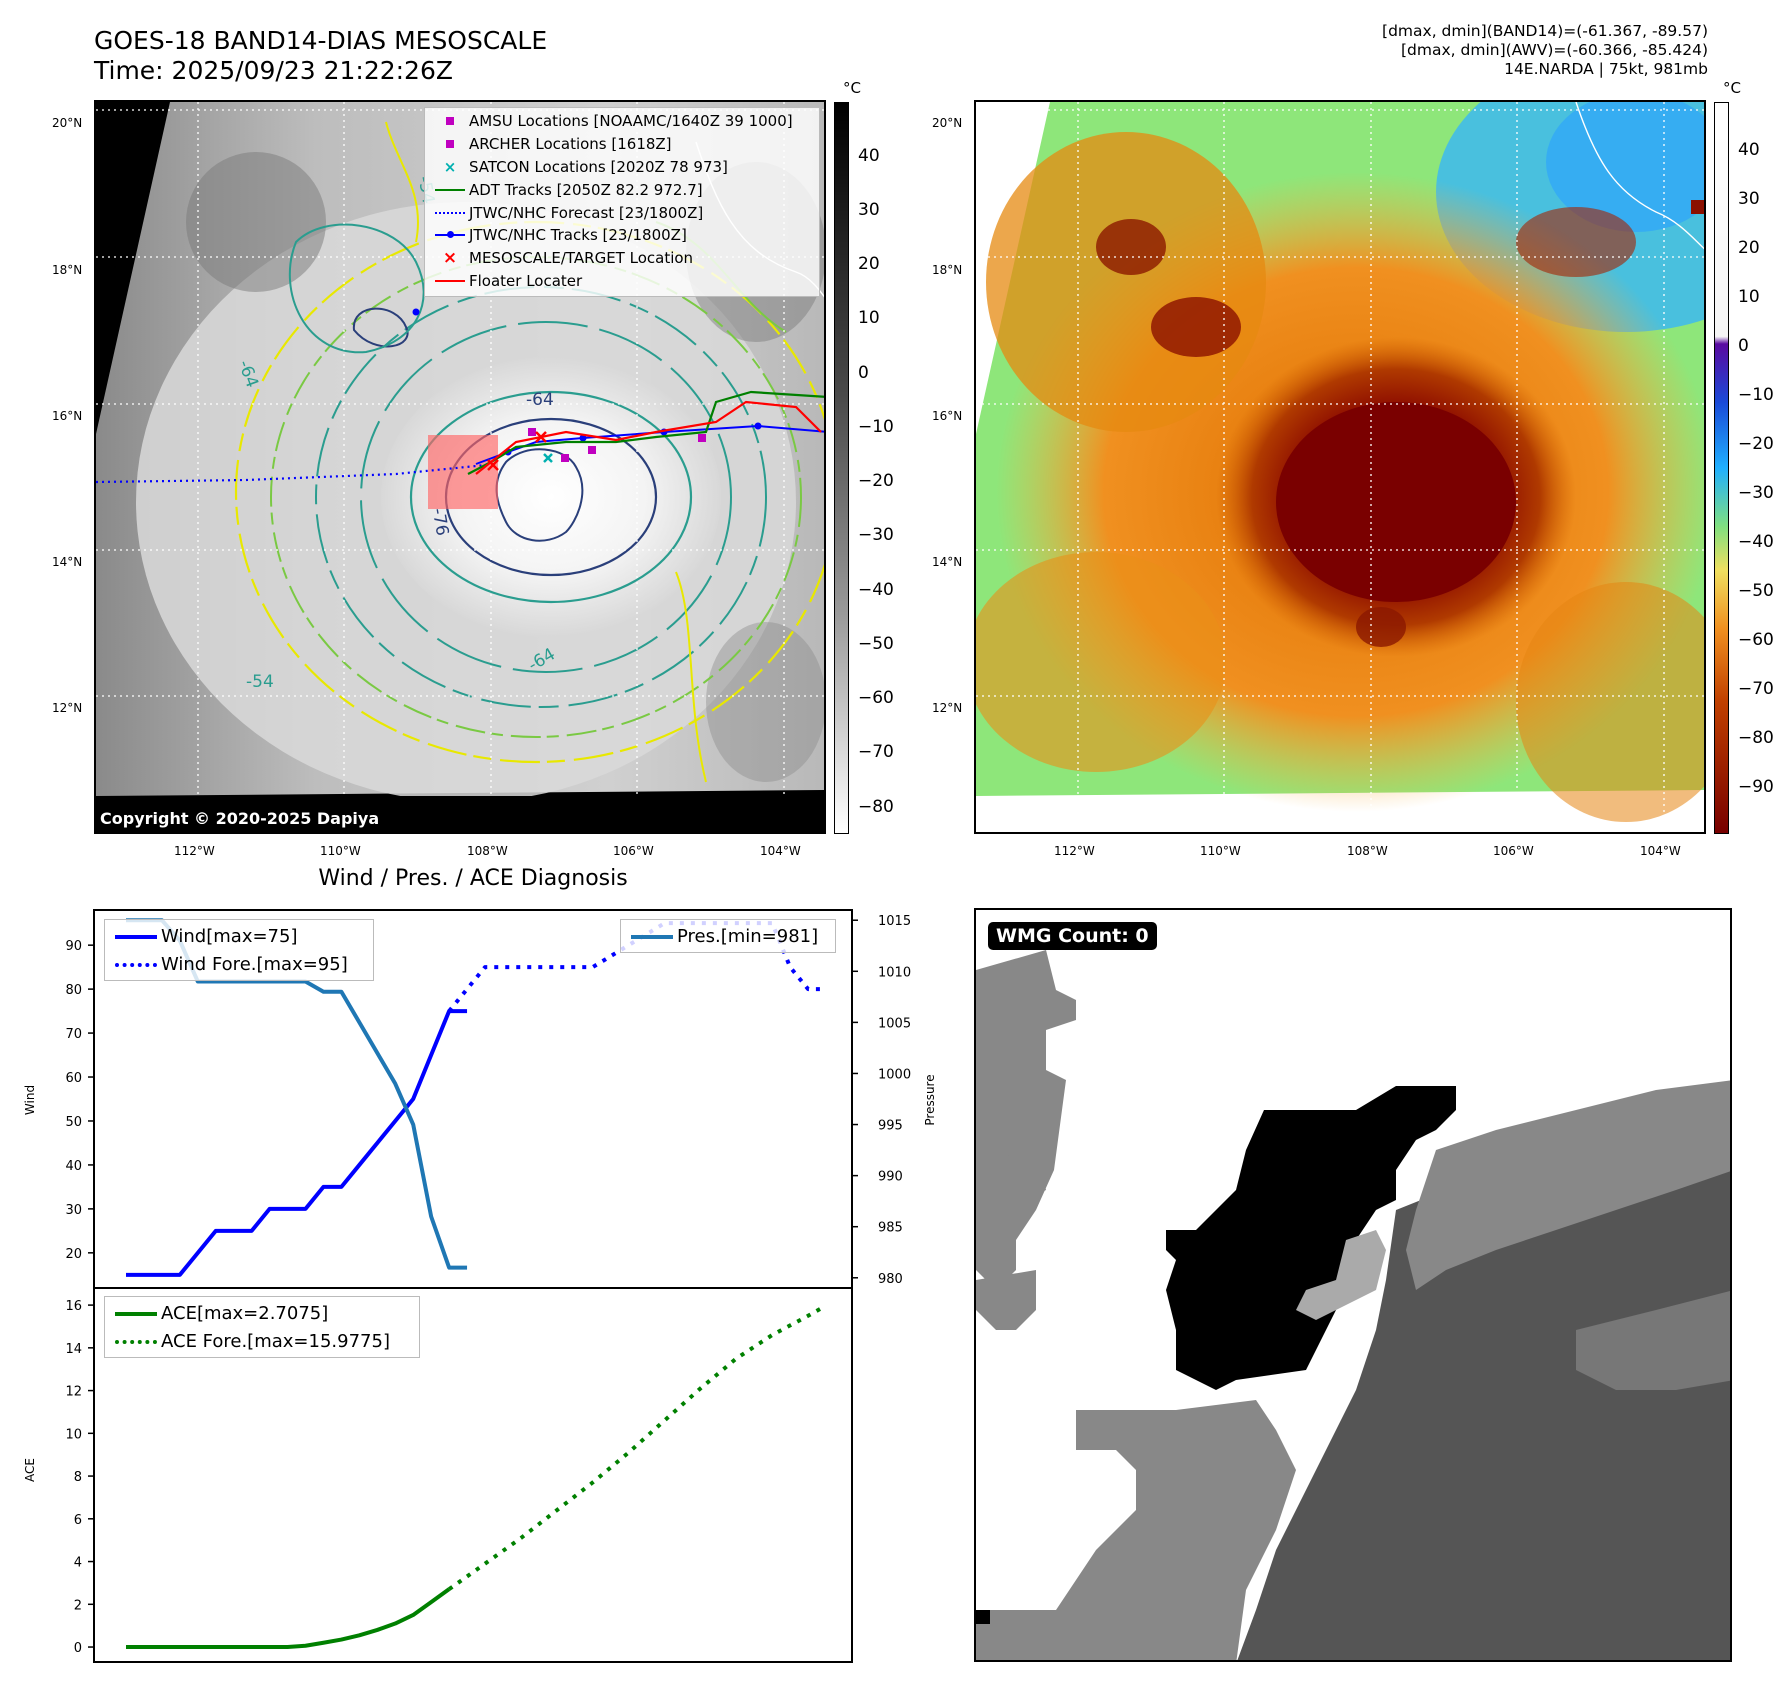 The width and height of the screenshot is (1788, 1690). Describe the element at coordinates (73, 1434) in the screenshot. I see `ace-tick-label: 10` at that location.